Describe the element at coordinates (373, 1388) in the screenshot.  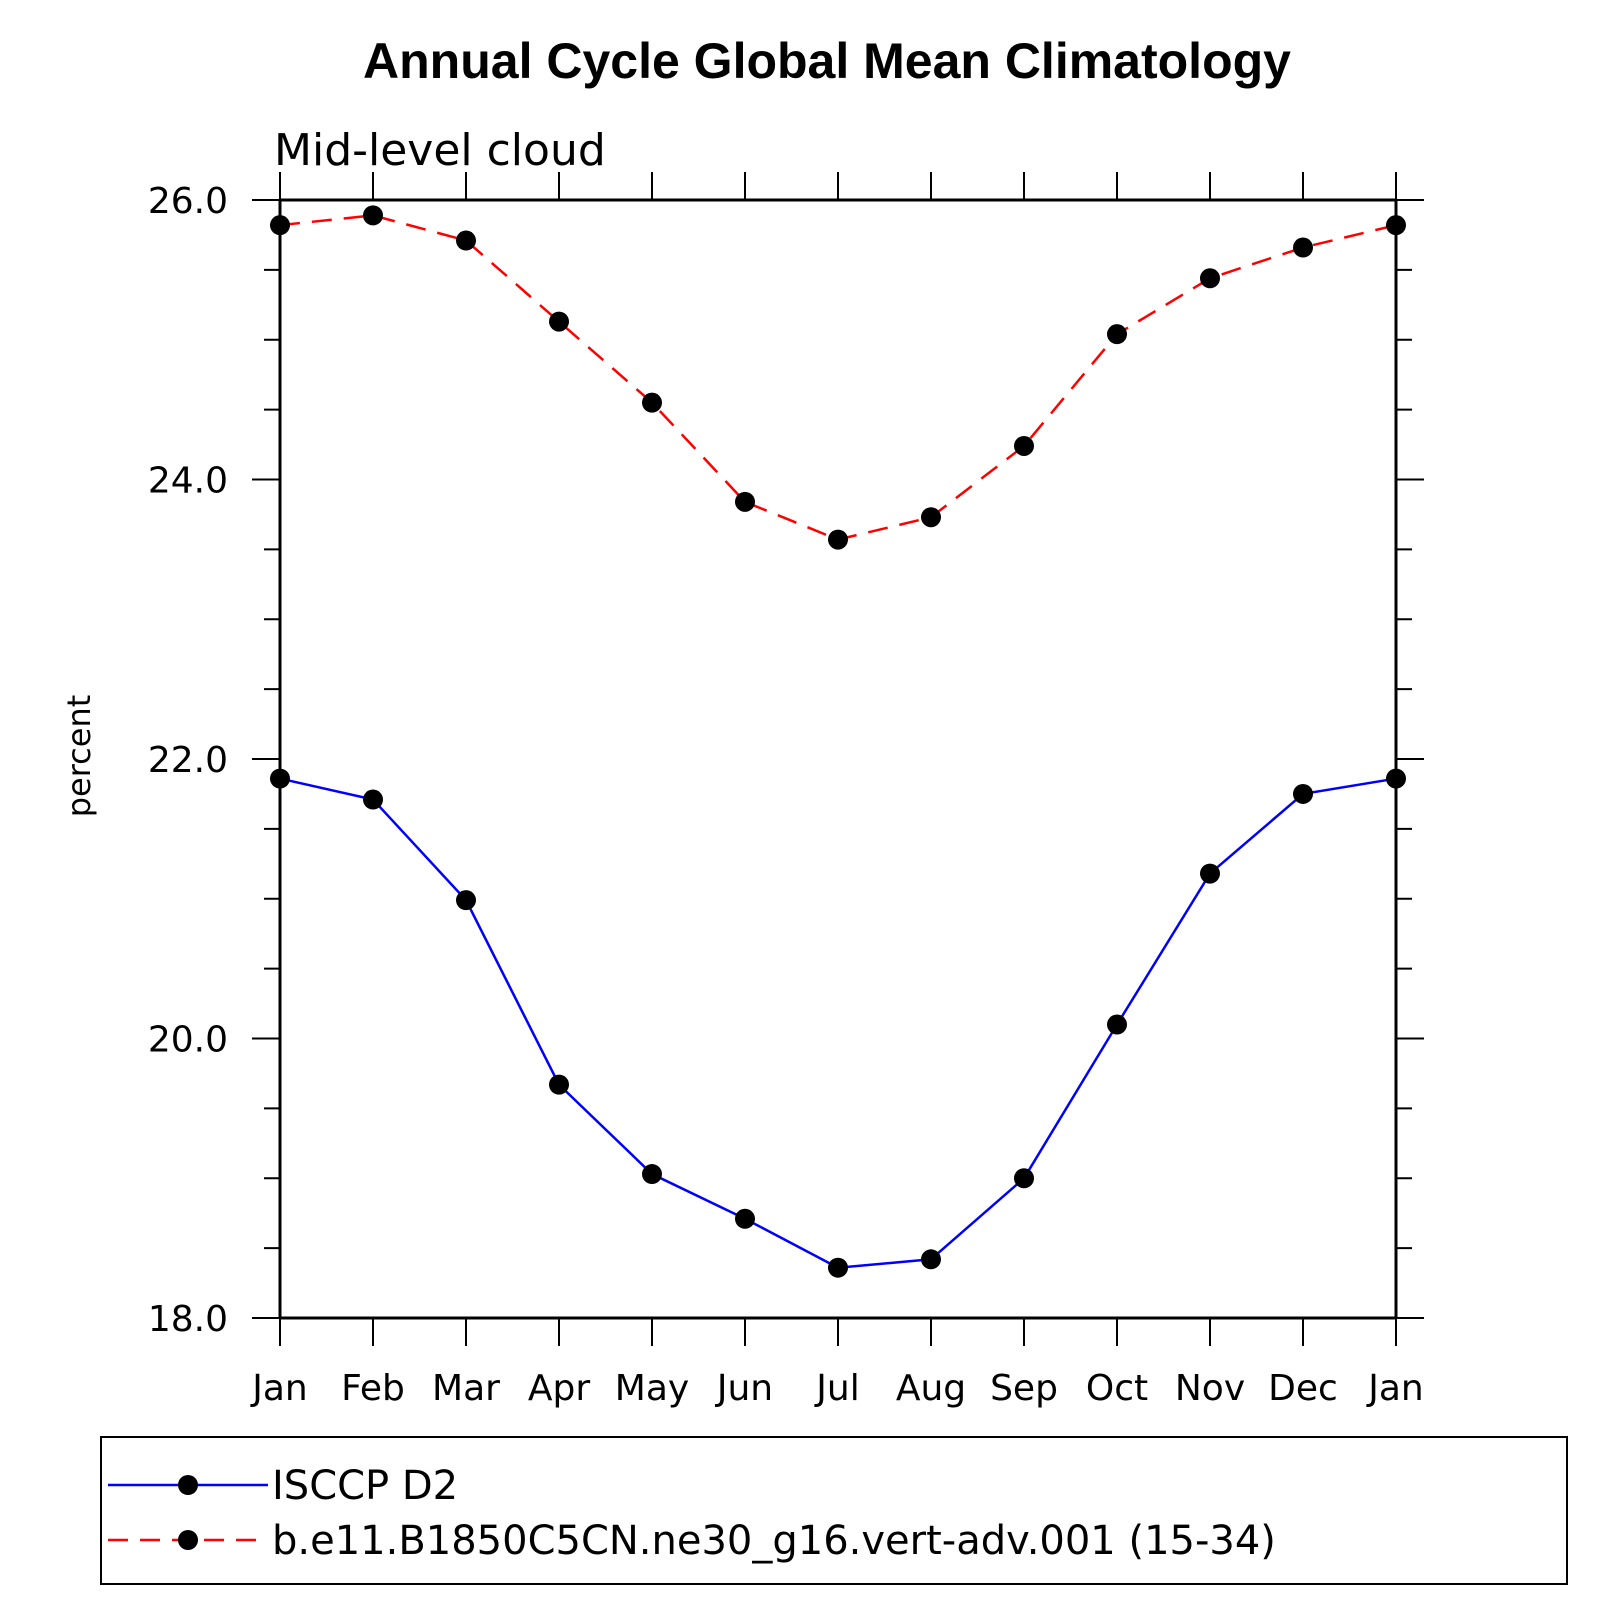
I see `x-tick-label: Feb` at that location.